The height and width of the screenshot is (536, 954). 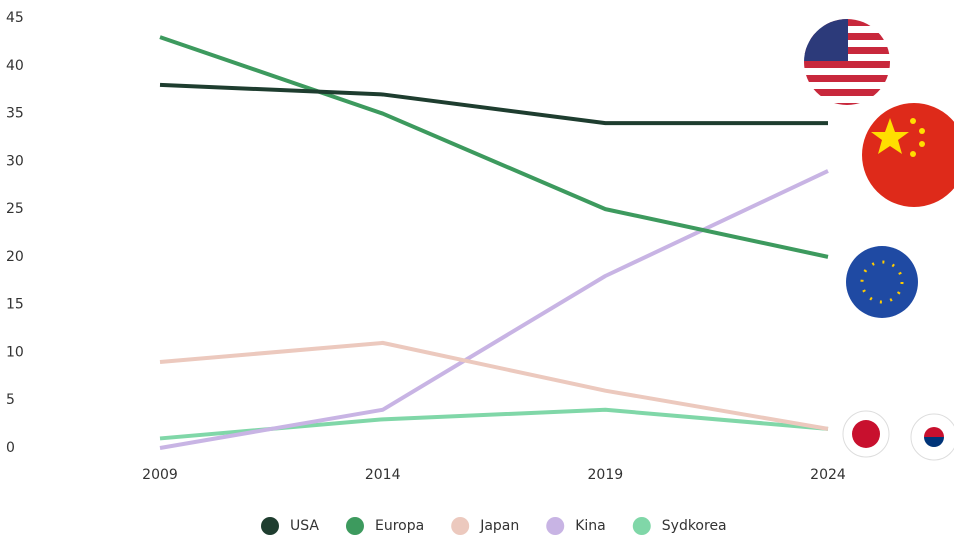 What do you see at coordinates (15, 257) in the screenshot?
I see `y-tick-label: 20` at bounding box center [15, 257].